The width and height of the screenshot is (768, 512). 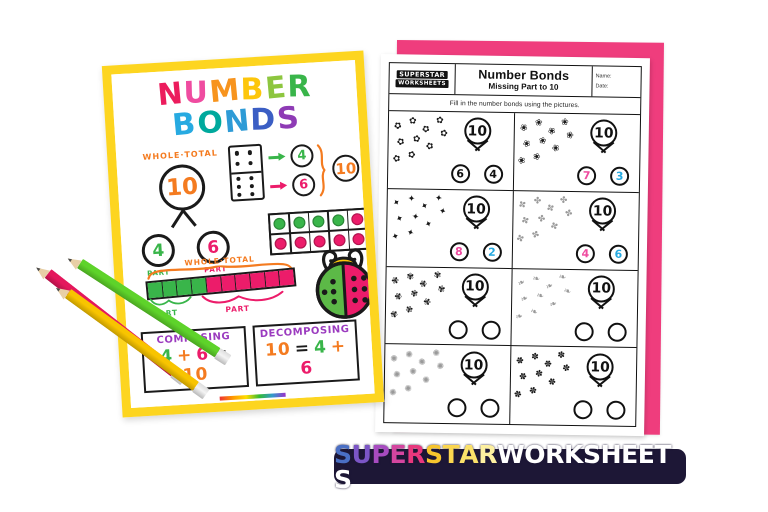 I want to click on title-letter: B, so click(x=253, y=89).